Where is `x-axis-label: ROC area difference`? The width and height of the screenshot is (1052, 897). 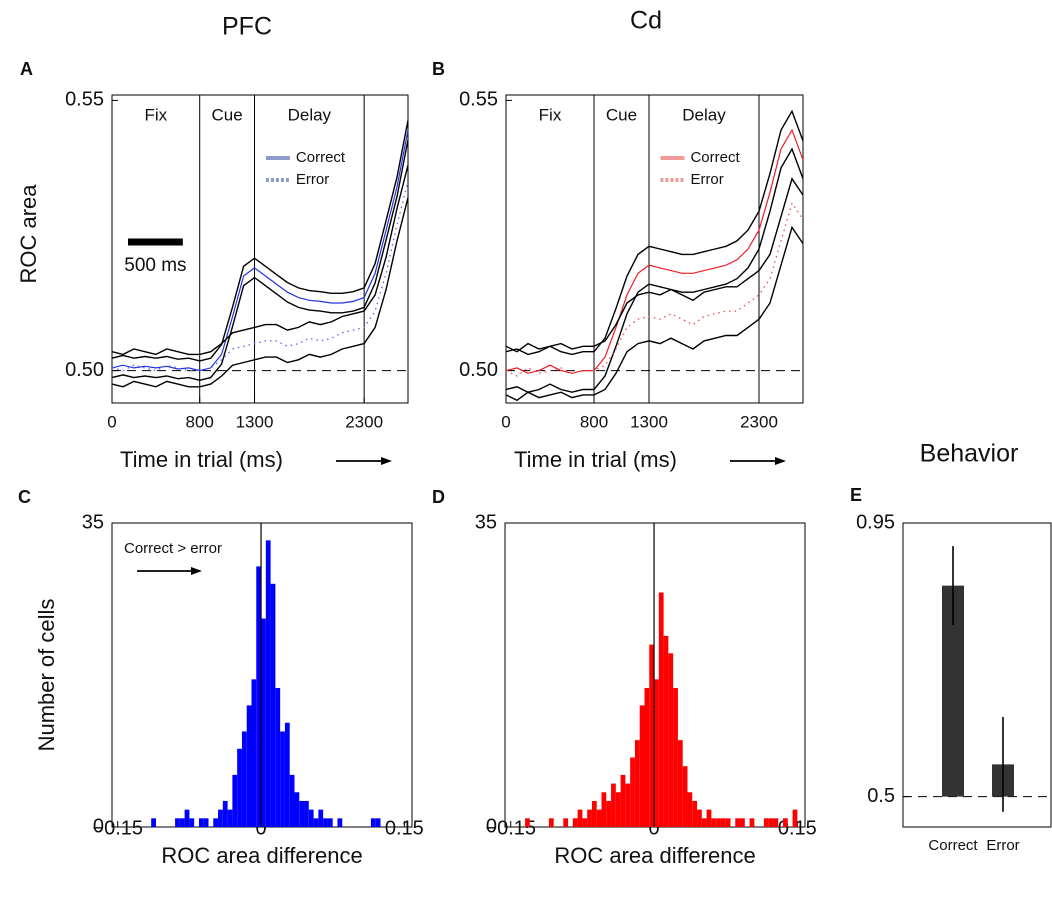 x-axis-label: ROC area difference is located at coordinates (654, 855).